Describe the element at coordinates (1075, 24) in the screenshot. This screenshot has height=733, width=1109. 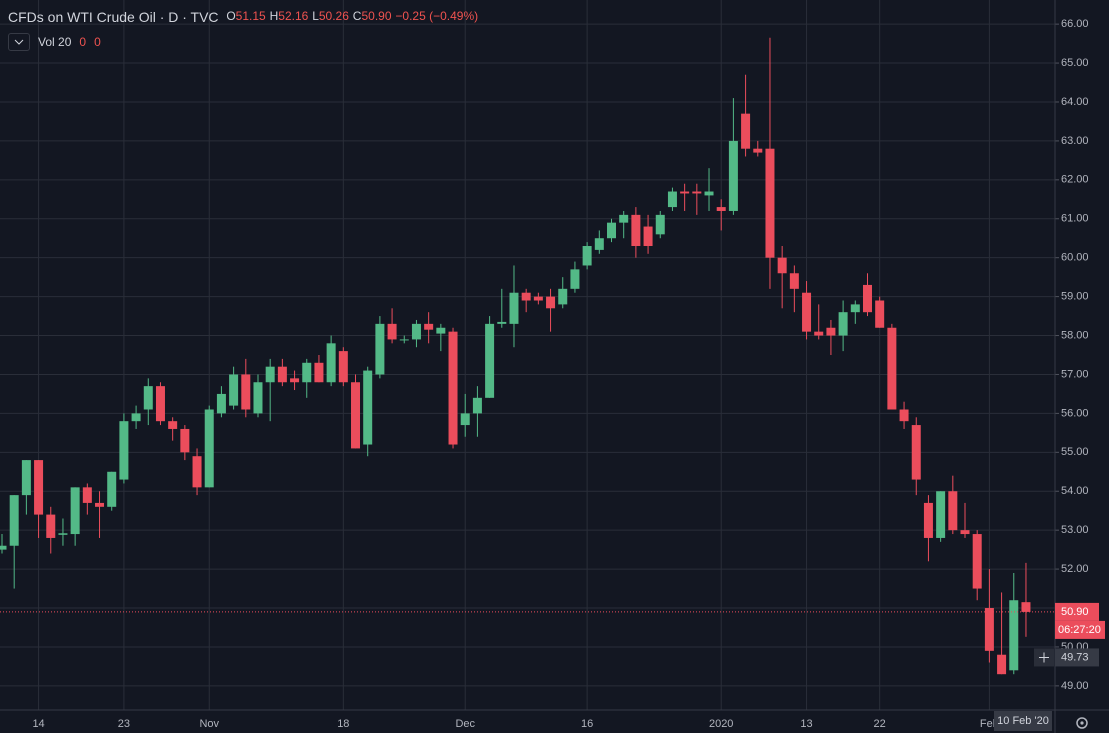
I see `y-tick-label: 66.00` at that location.